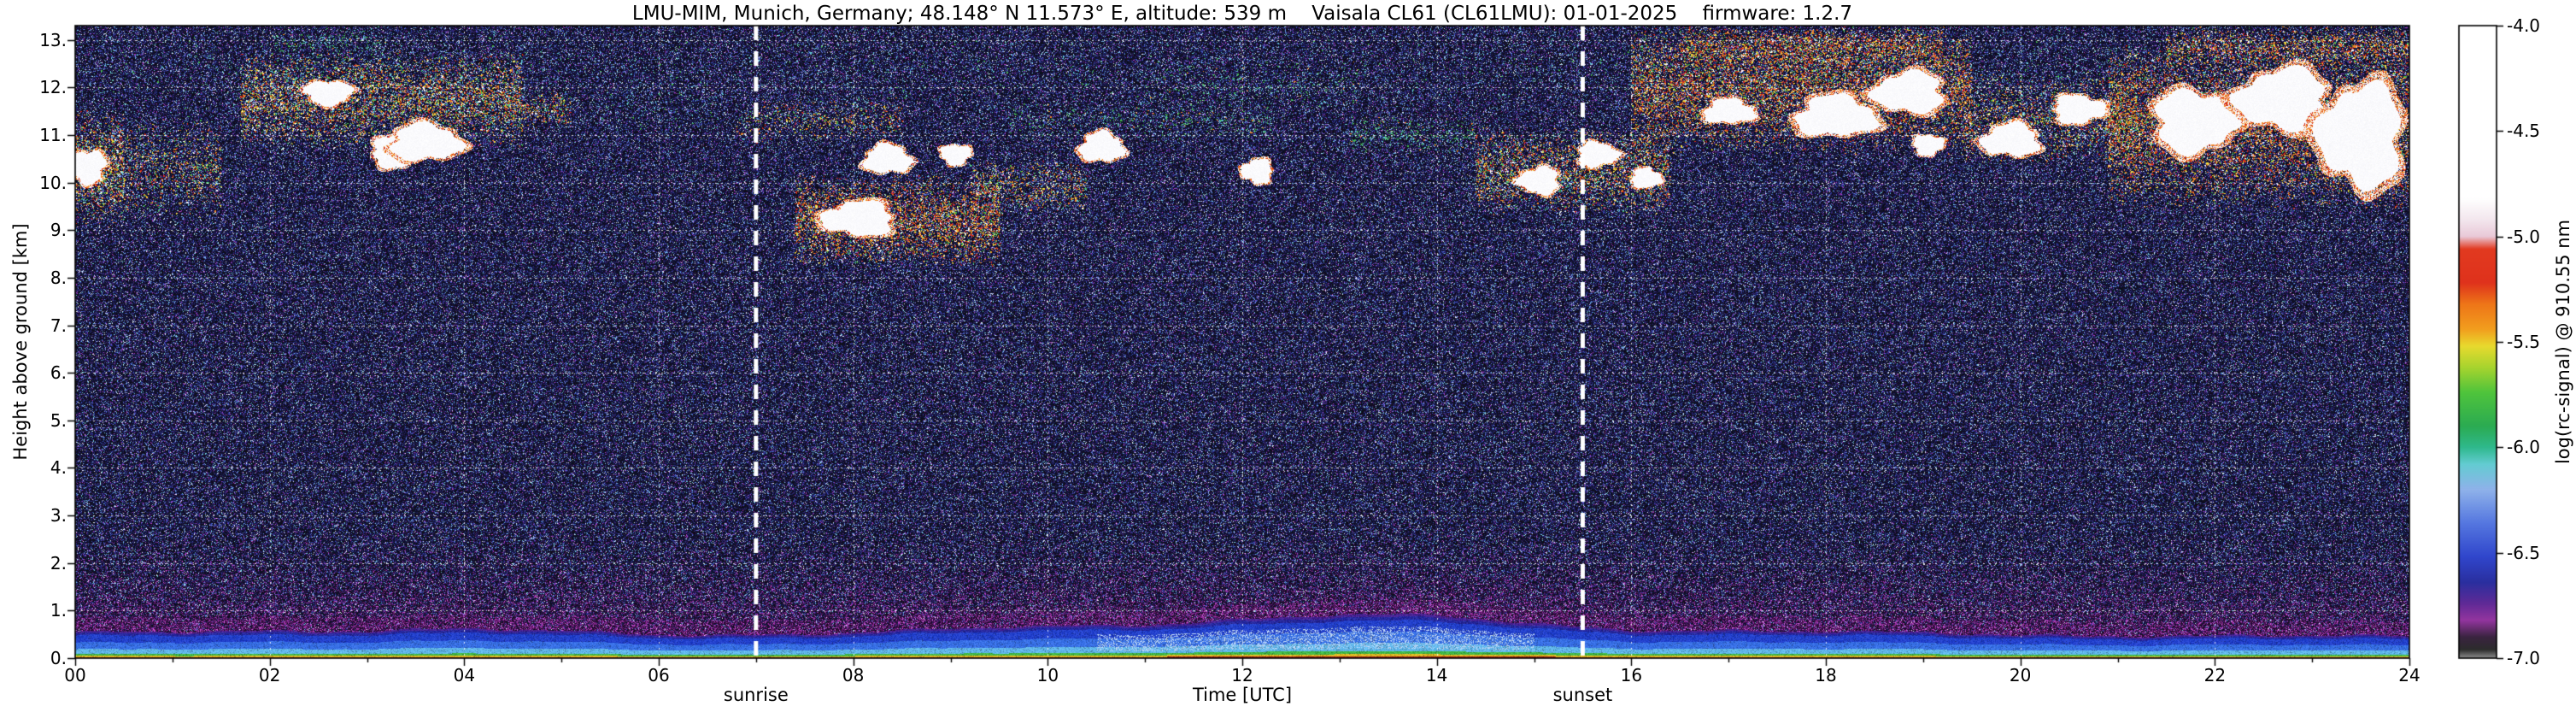  Describe the element at coordinates (1242, 675) in the screenshot. I see `x-tick-label: 12` at that location.